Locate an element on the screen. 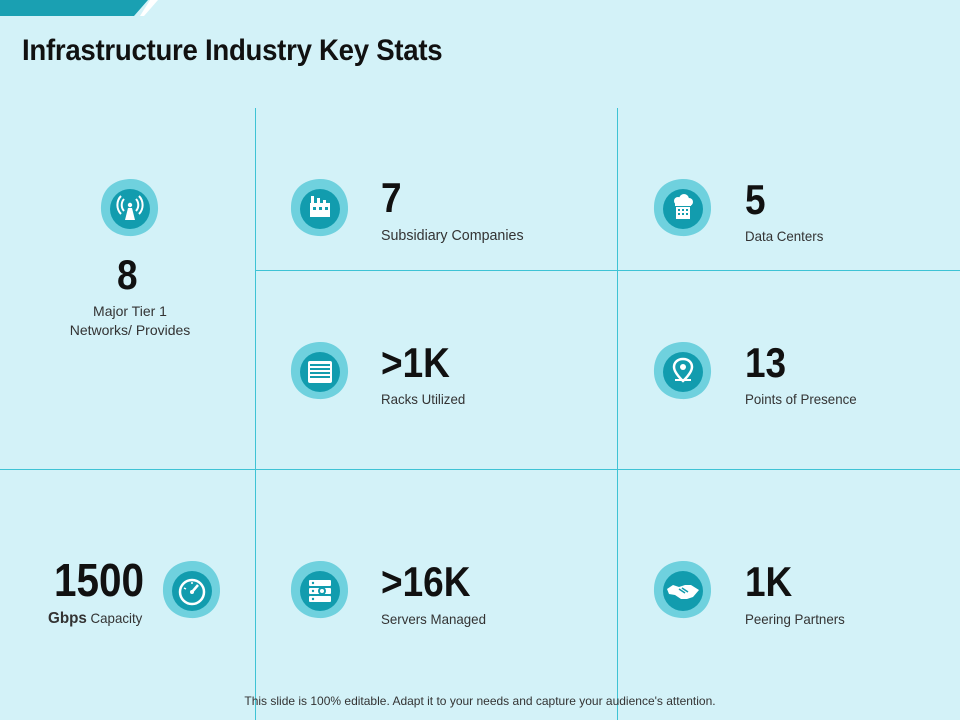  stat-label-racks: Racks Utilized is located at coordinates (423, 399).